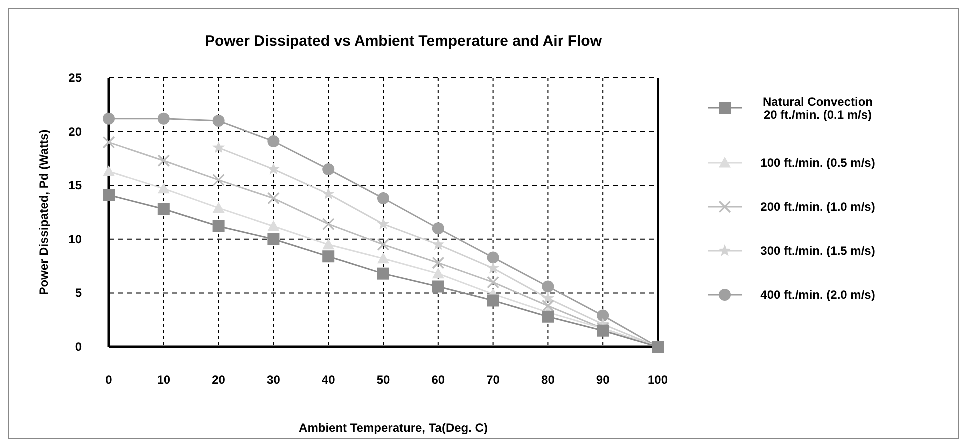 The height and width of the screenshot is (447, 967). I want to click on x-tick-label: 80, so click(549, 380).